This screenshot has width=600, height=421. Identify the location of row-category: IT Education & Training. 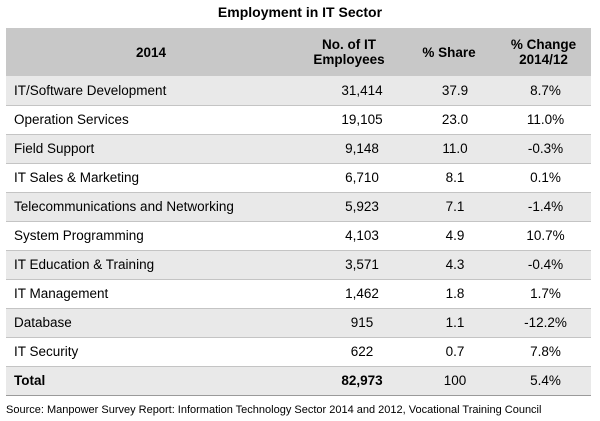
(151, 265).